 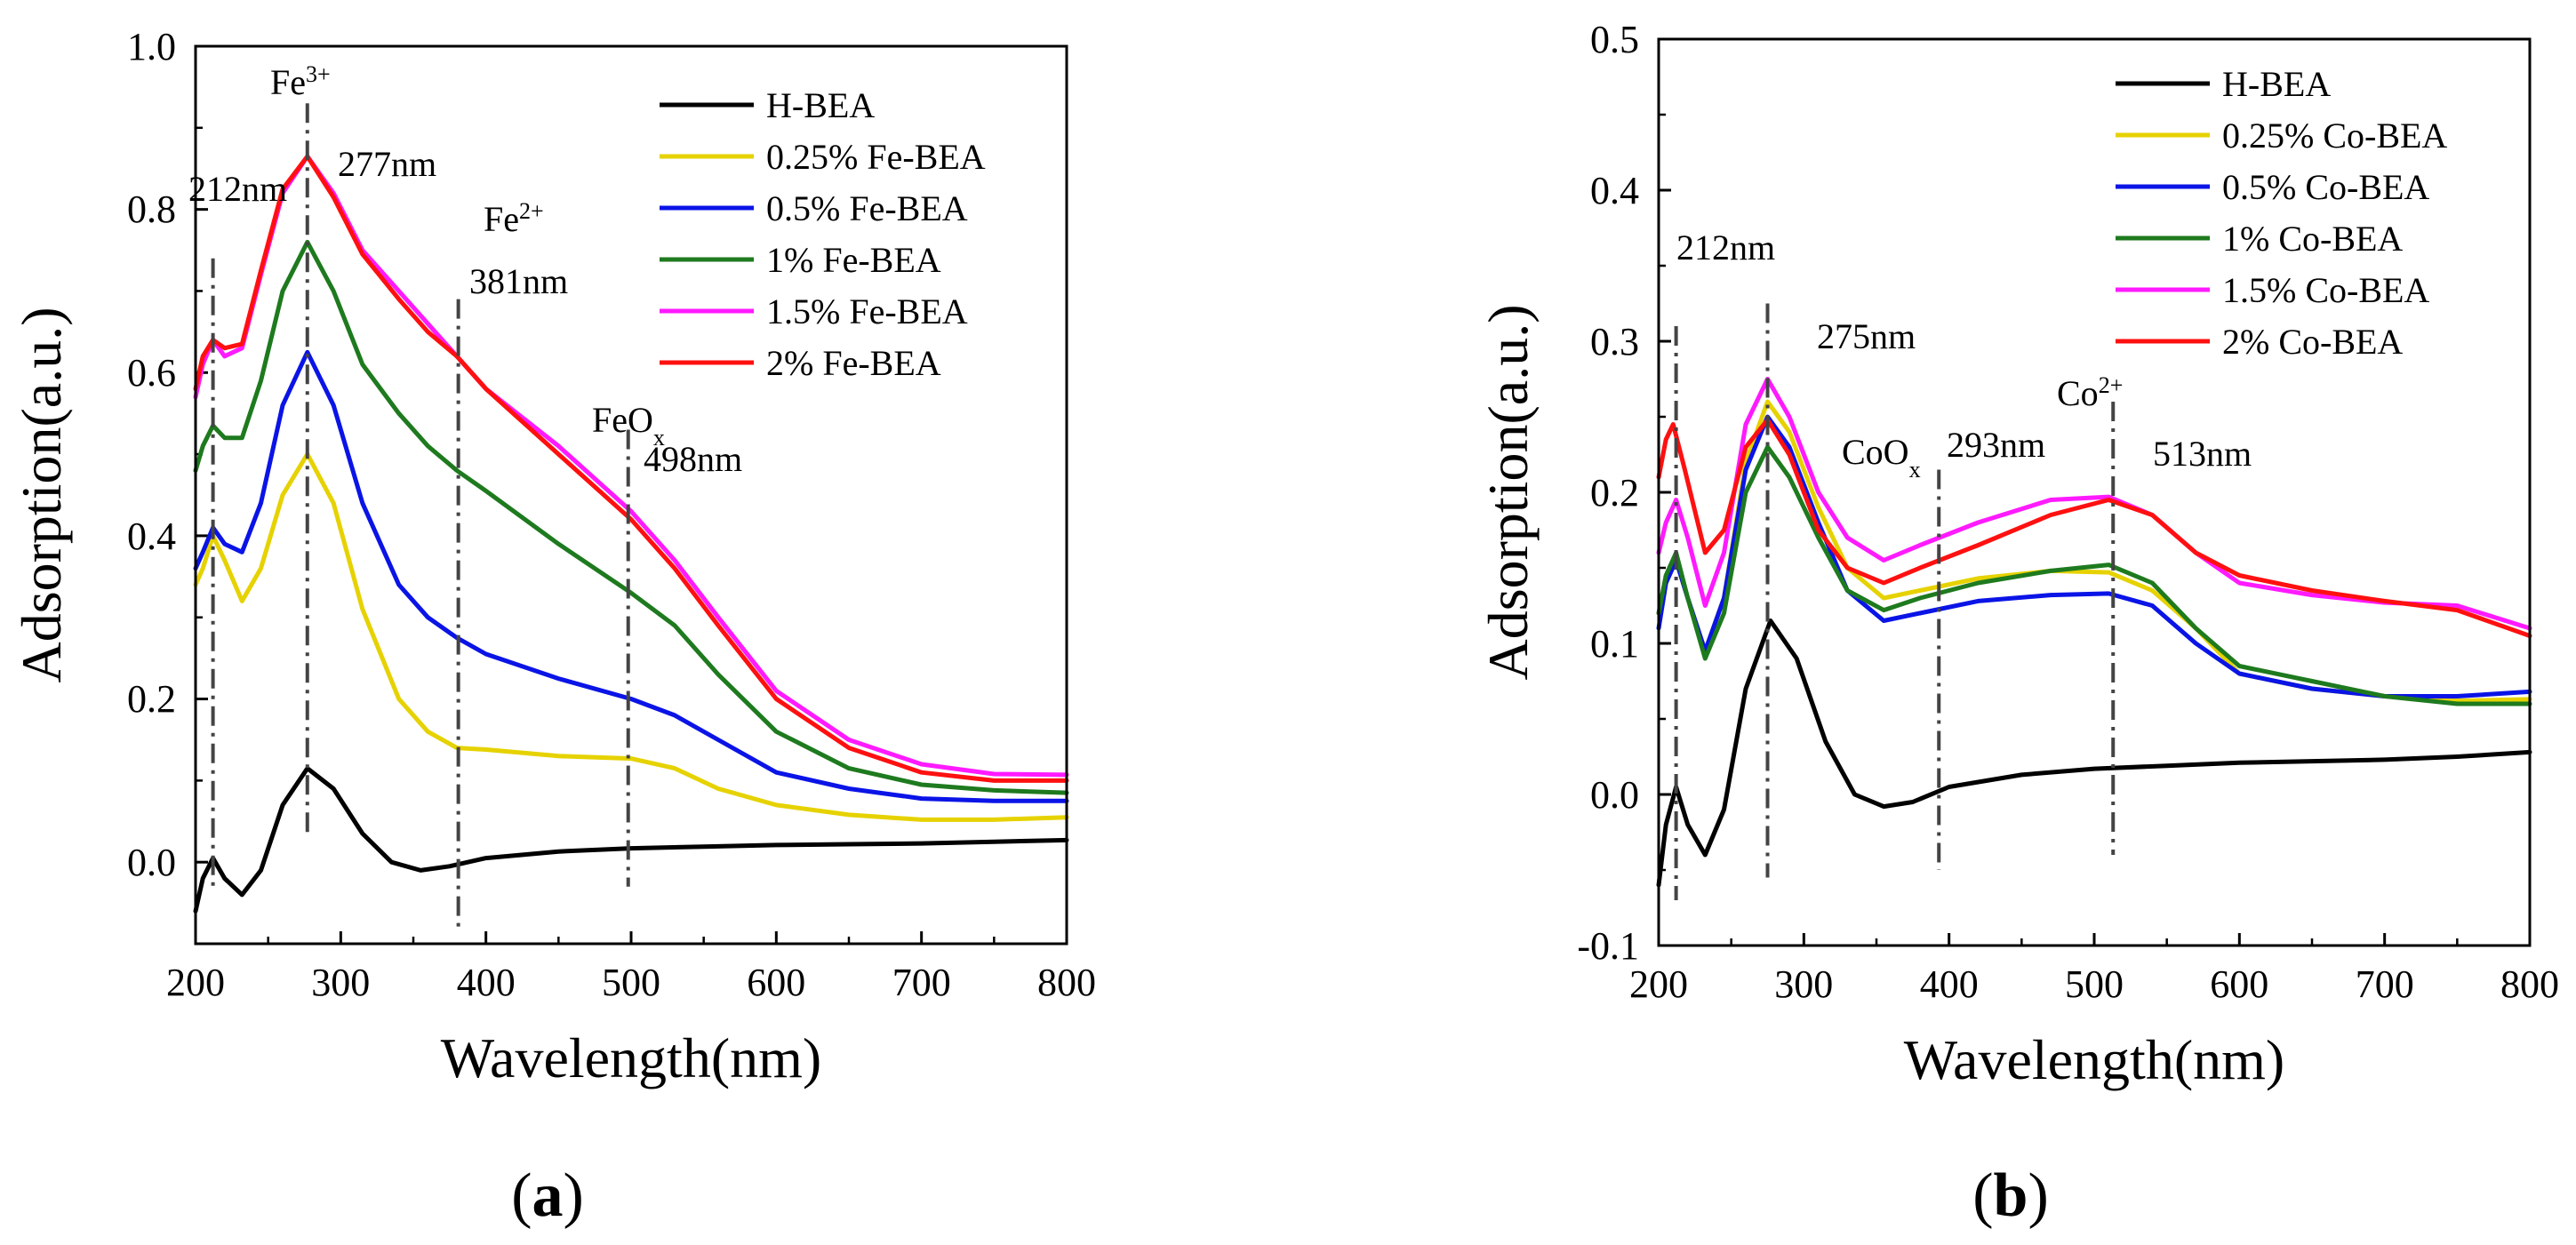 I want to click on legend-item: 1% Co-BEA, so click(x=2259, y=239).